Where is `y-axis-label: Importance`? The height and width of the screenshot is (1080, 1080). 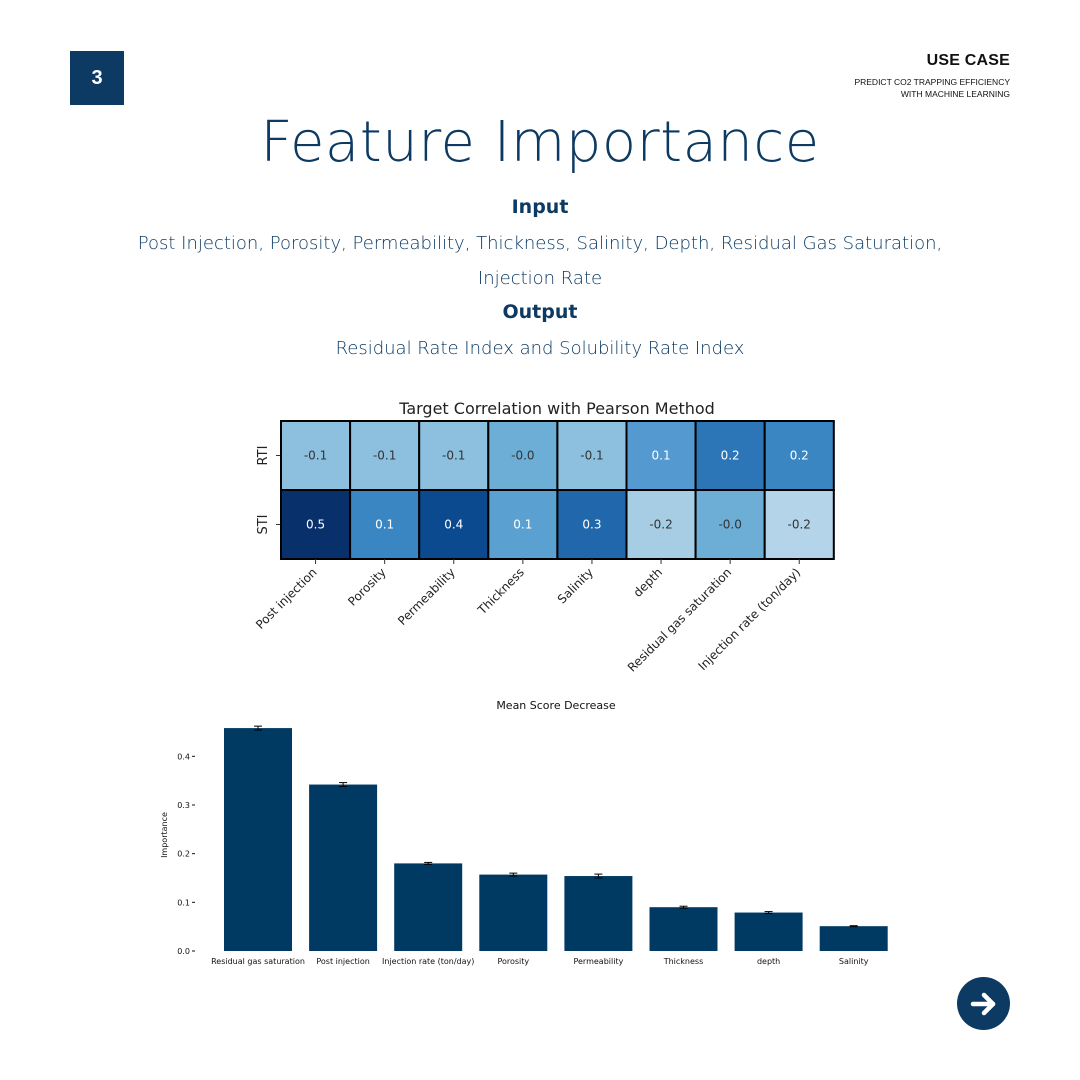 y-axis-label: Importance is located at coordinates (164, 835).